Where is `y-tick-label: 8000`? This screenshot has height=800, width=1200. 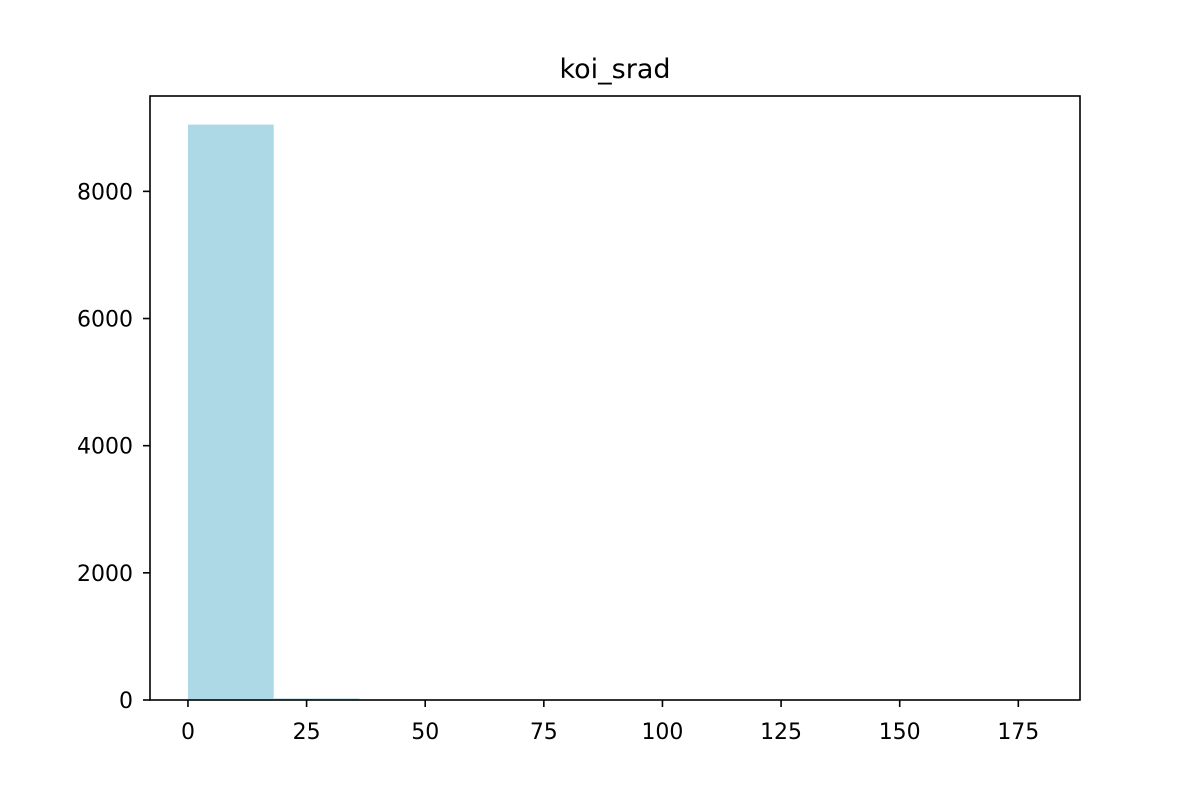 y-tick-label: 8000 is located at coordinates (105, 192).